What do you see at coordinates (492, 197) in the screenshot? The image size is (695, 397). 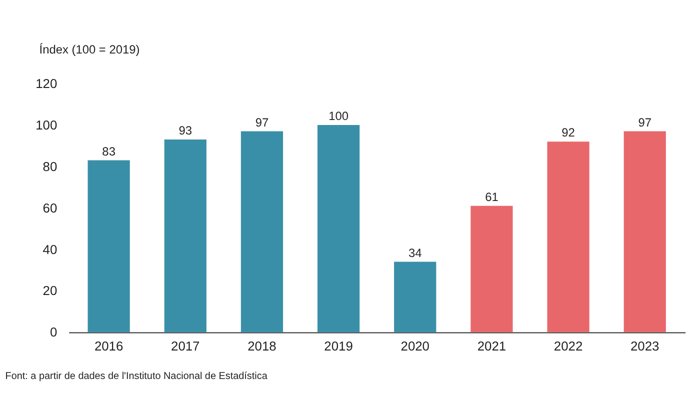 I see `data-label: 61` at bounding box center [492, 197].